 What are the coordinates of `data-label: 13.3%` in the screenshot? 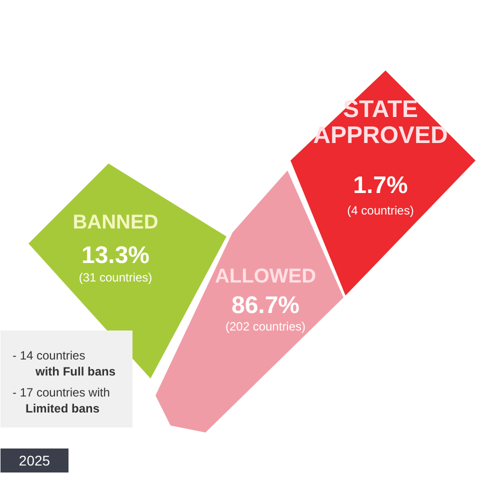 It's located at (115, 255).